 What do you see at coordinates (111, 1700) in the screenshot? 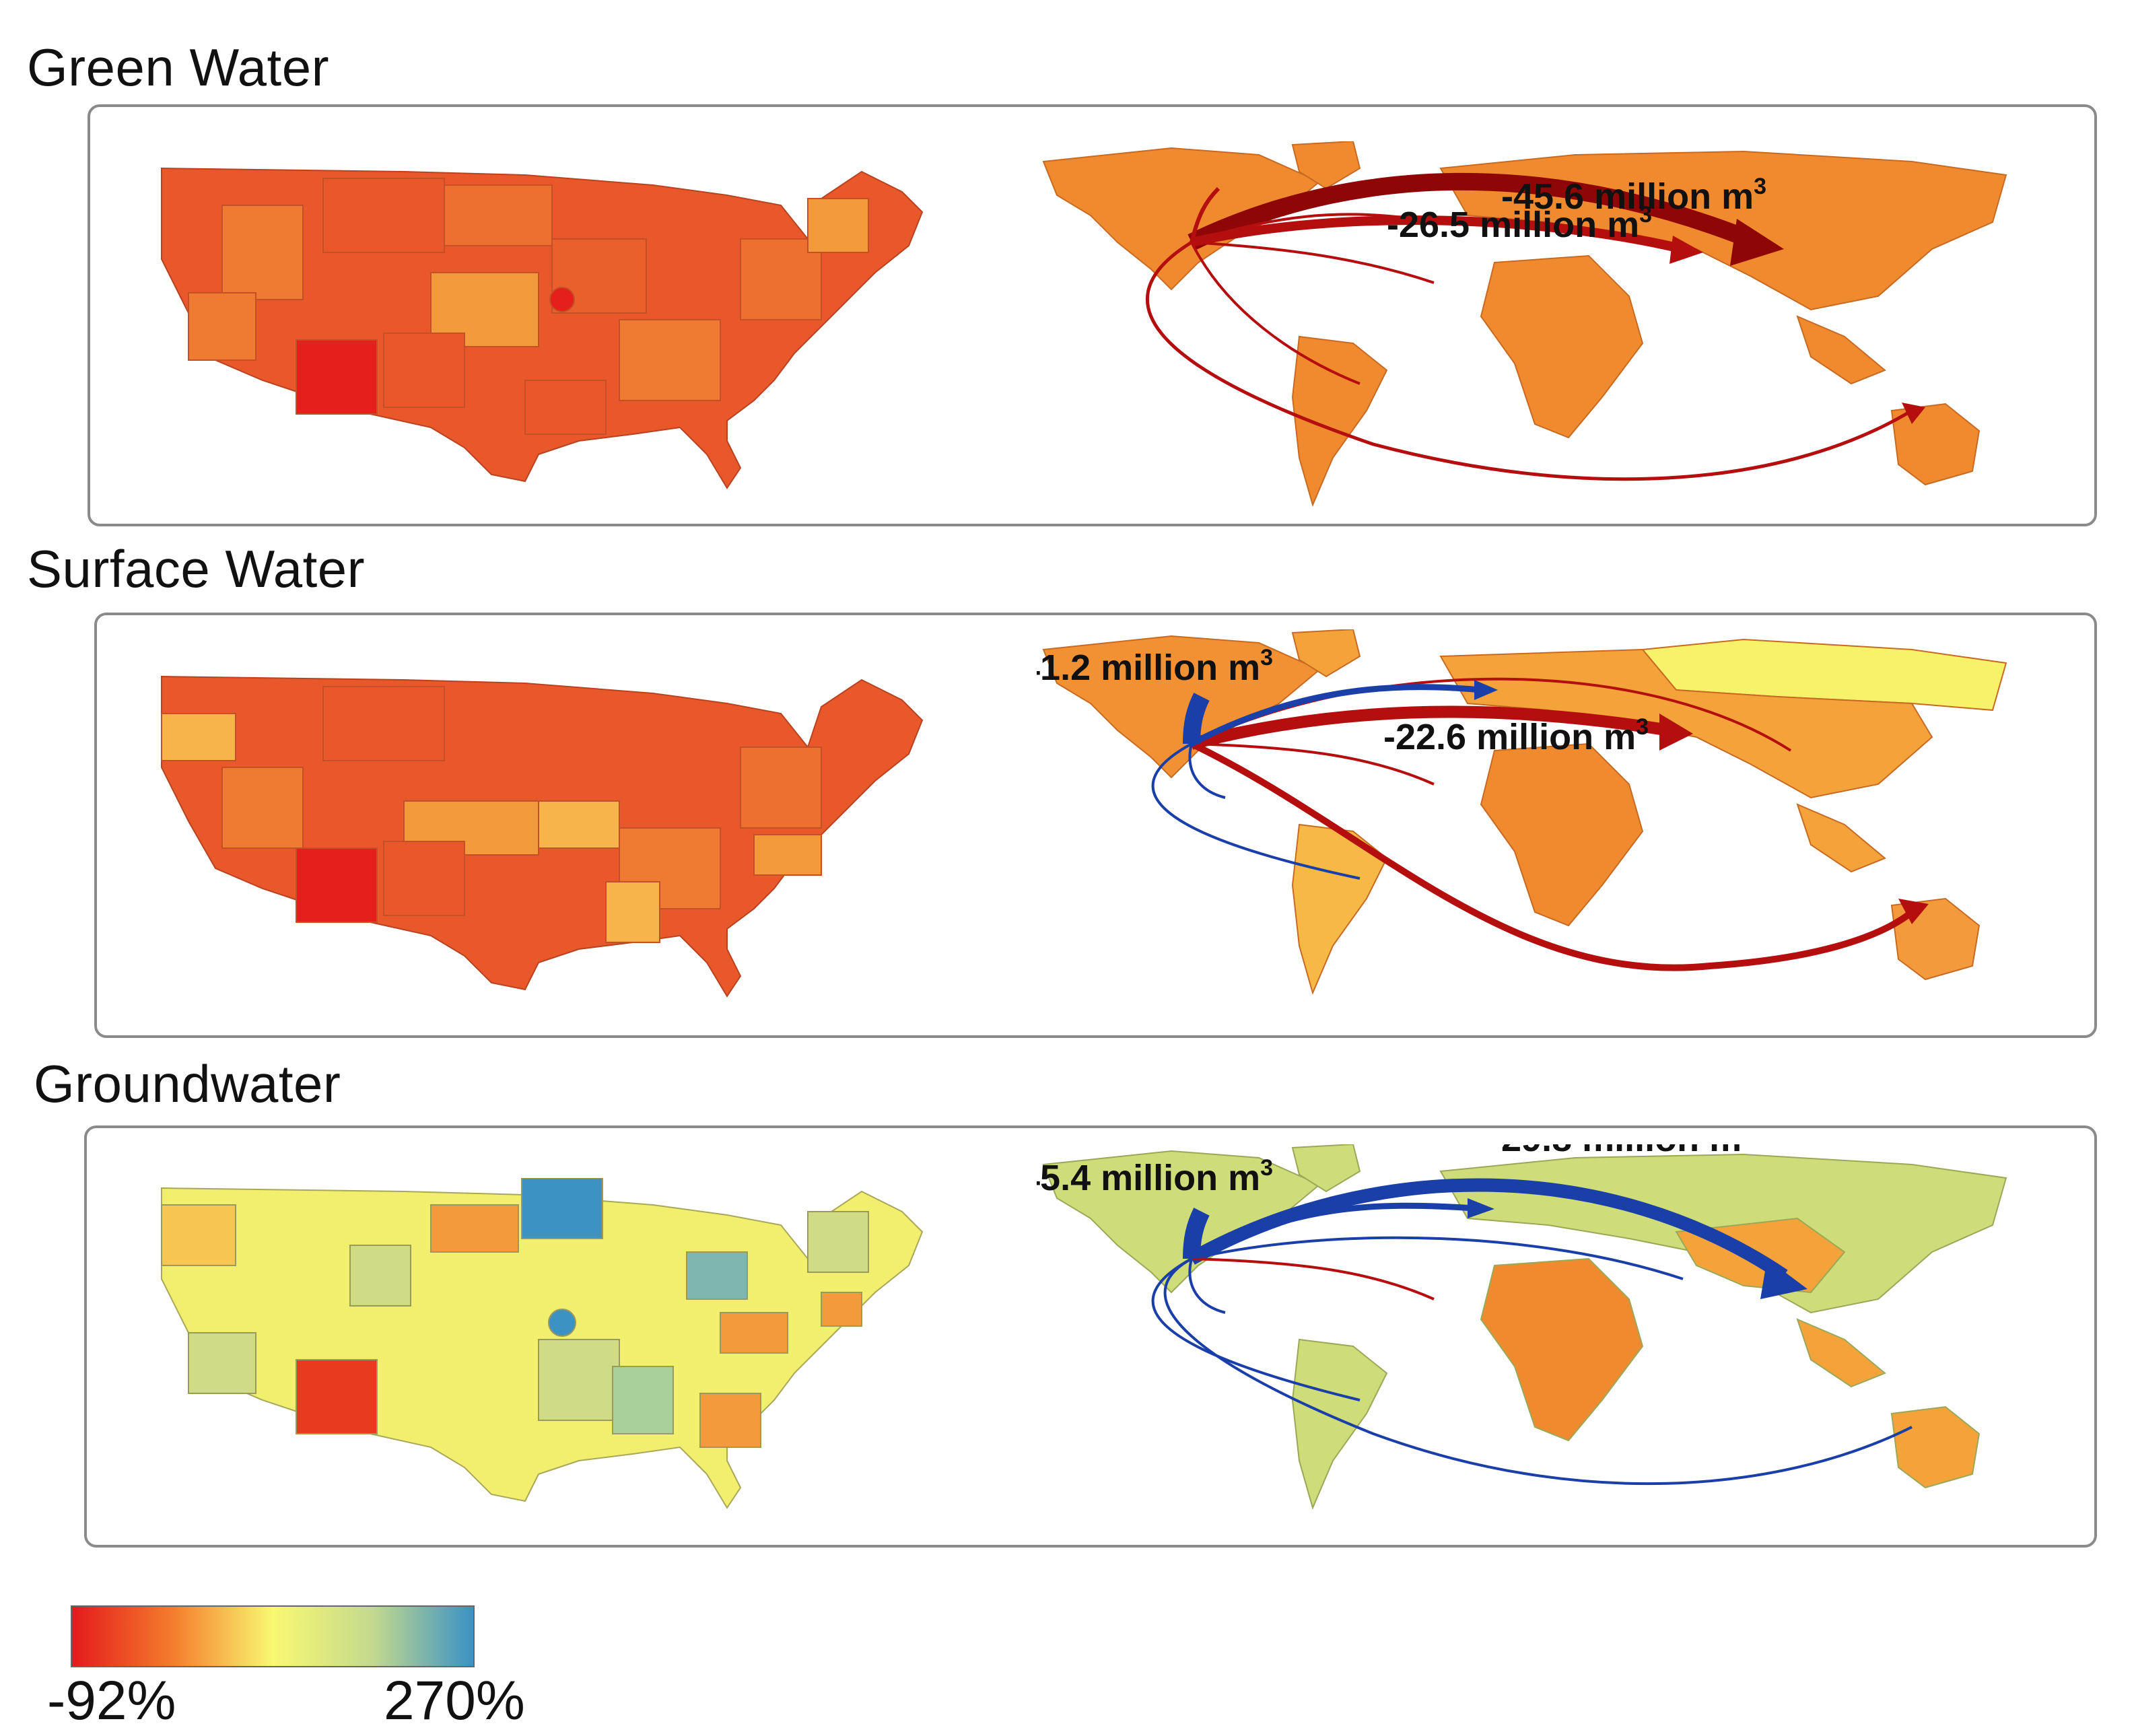
I see `legend-min-label: -92%` at bounding box center [111, 1700].